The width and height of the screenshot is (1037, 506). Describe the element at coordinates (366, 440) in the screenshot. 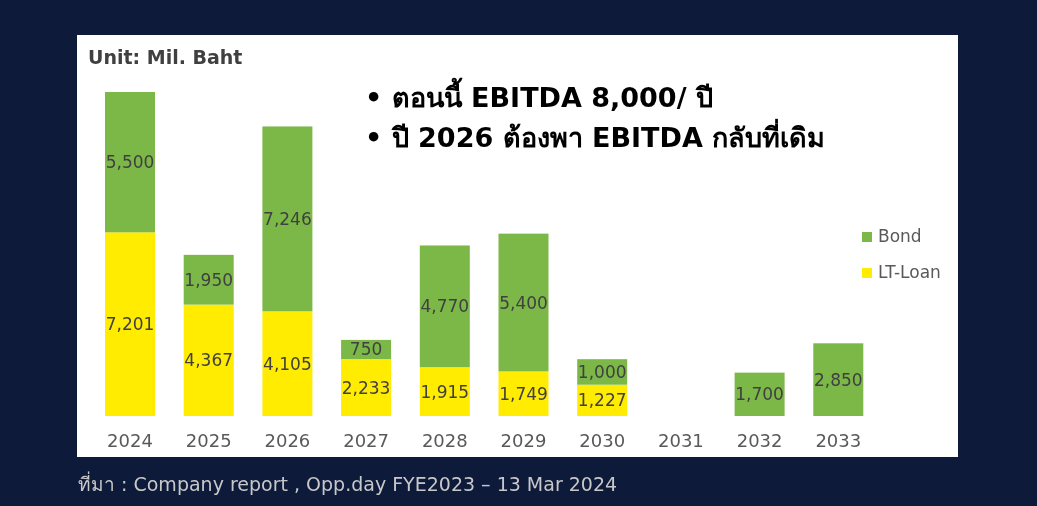

I see `x-tick-label: 2027` at that location.